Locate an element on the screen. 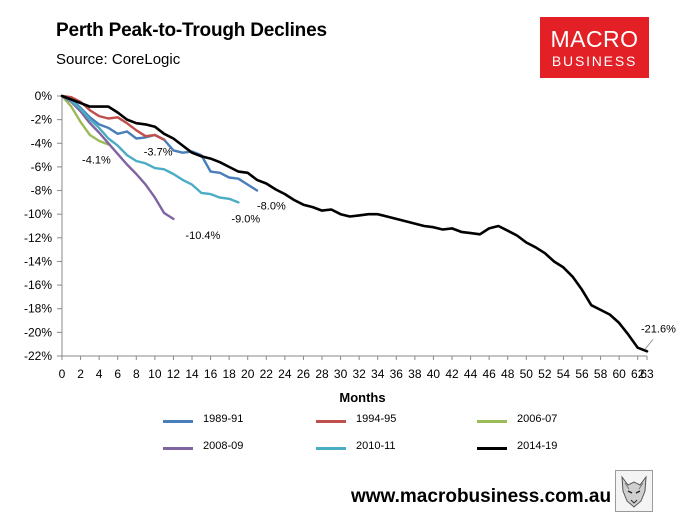 The height and width of the screenshot is (529, 697). x-tick-label: 52 is located at coordinates (545, 374).